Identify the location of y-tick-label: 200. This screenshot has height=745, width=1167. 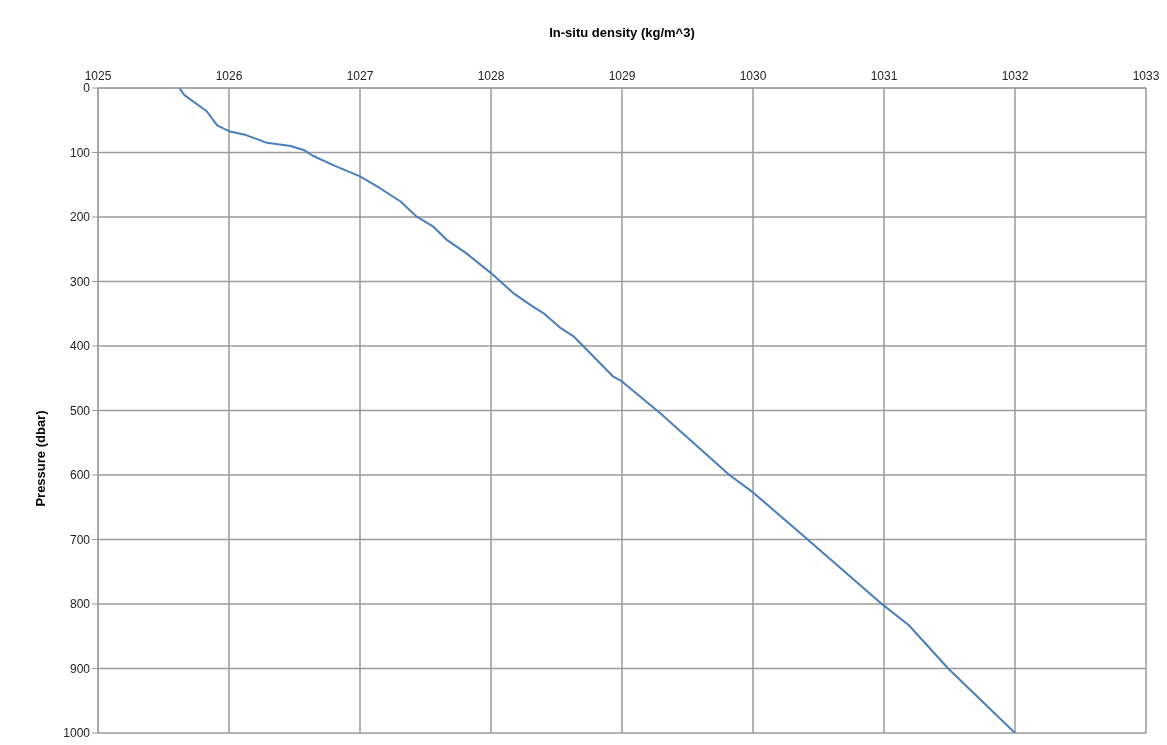
(80, 217).